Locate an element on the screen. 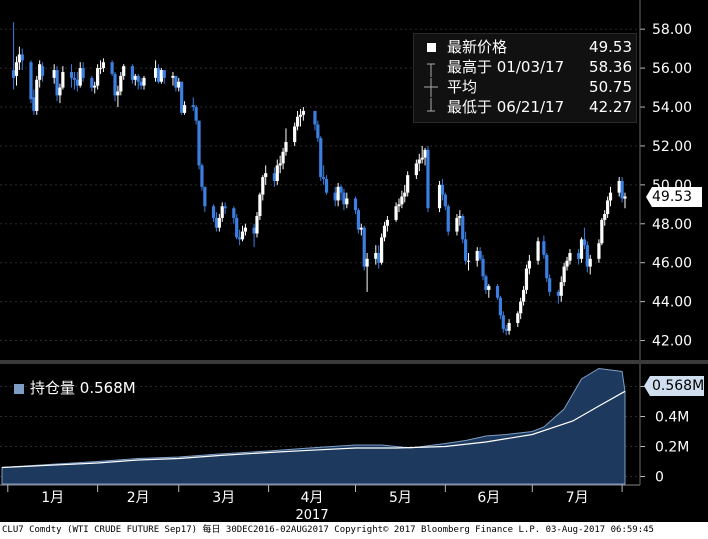  price-tick-label: 44.00 is located at coordinates (672, 303).